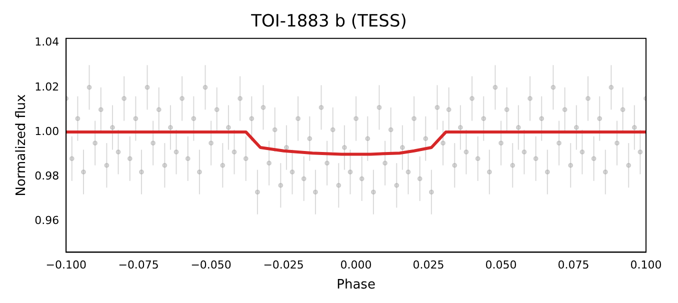 Image resolution: width=678 pixels, height=303 pixels. I want to click on x-tick-label: 0.025, so click(428, 265).